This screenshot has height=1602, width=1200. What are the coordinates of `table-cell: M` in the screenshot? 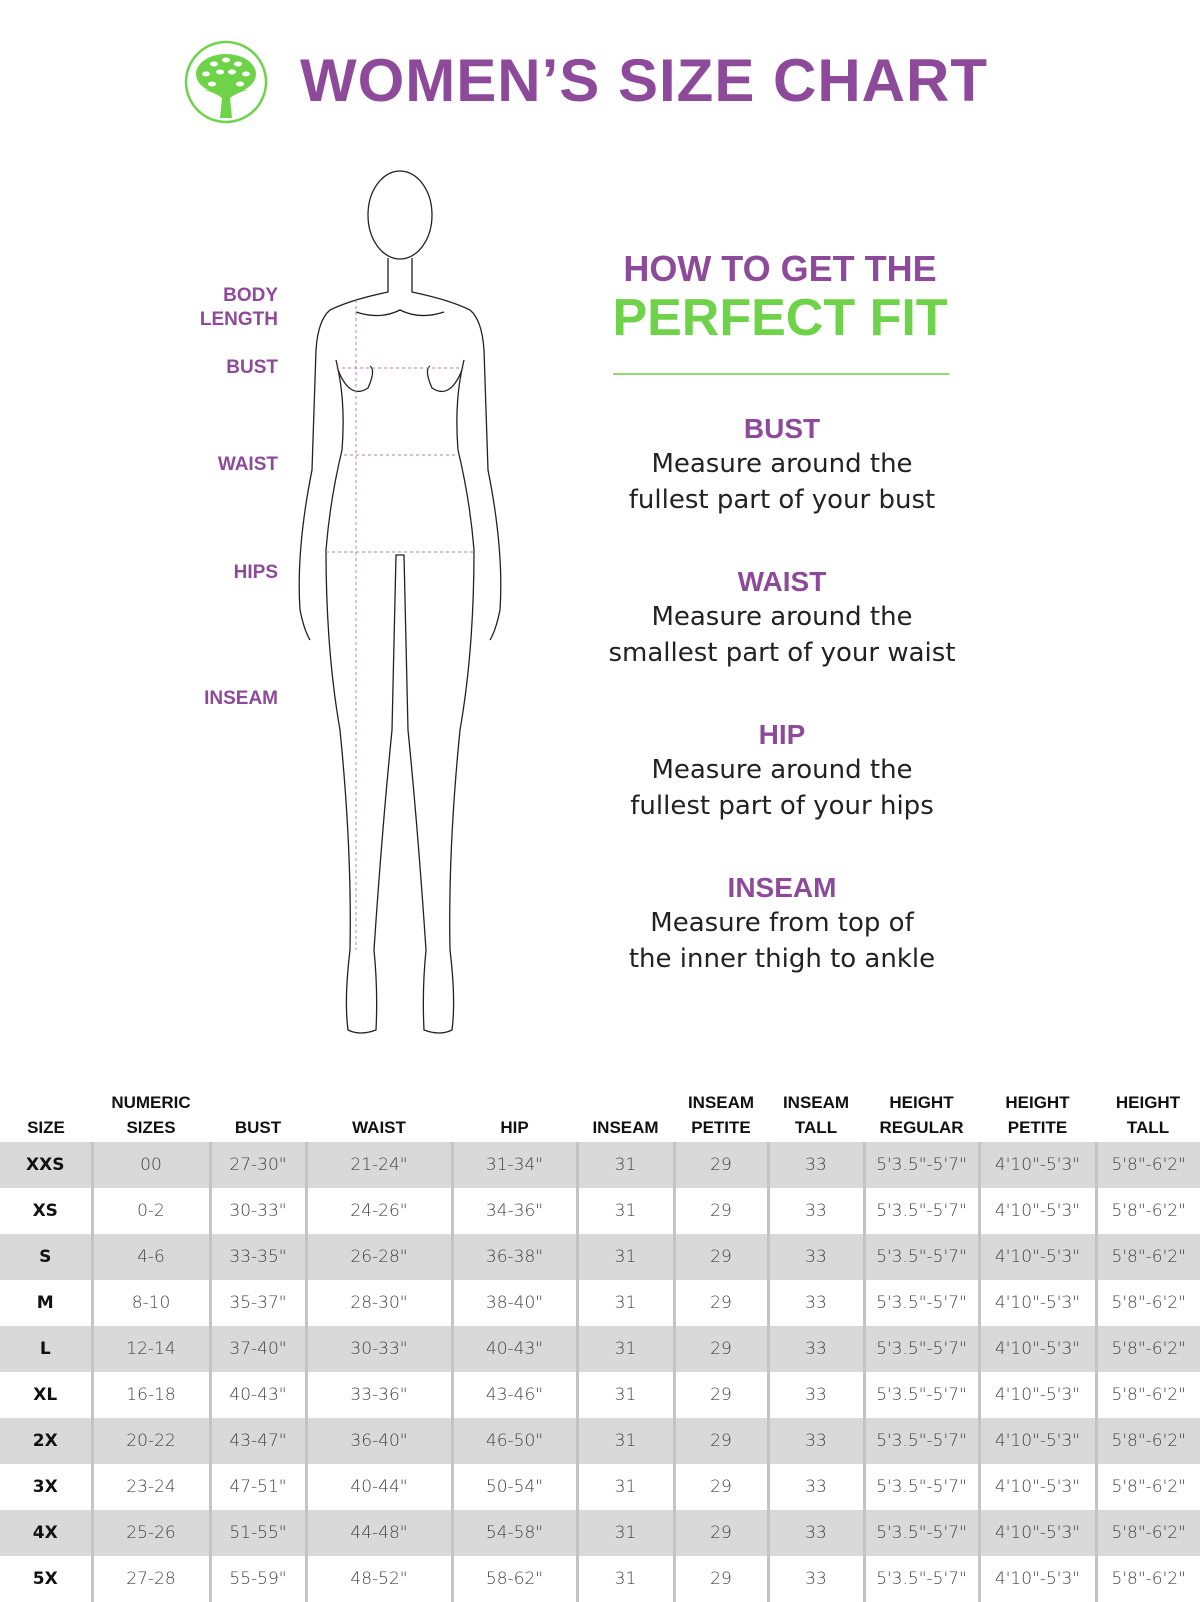 It's located at (45, 1303).